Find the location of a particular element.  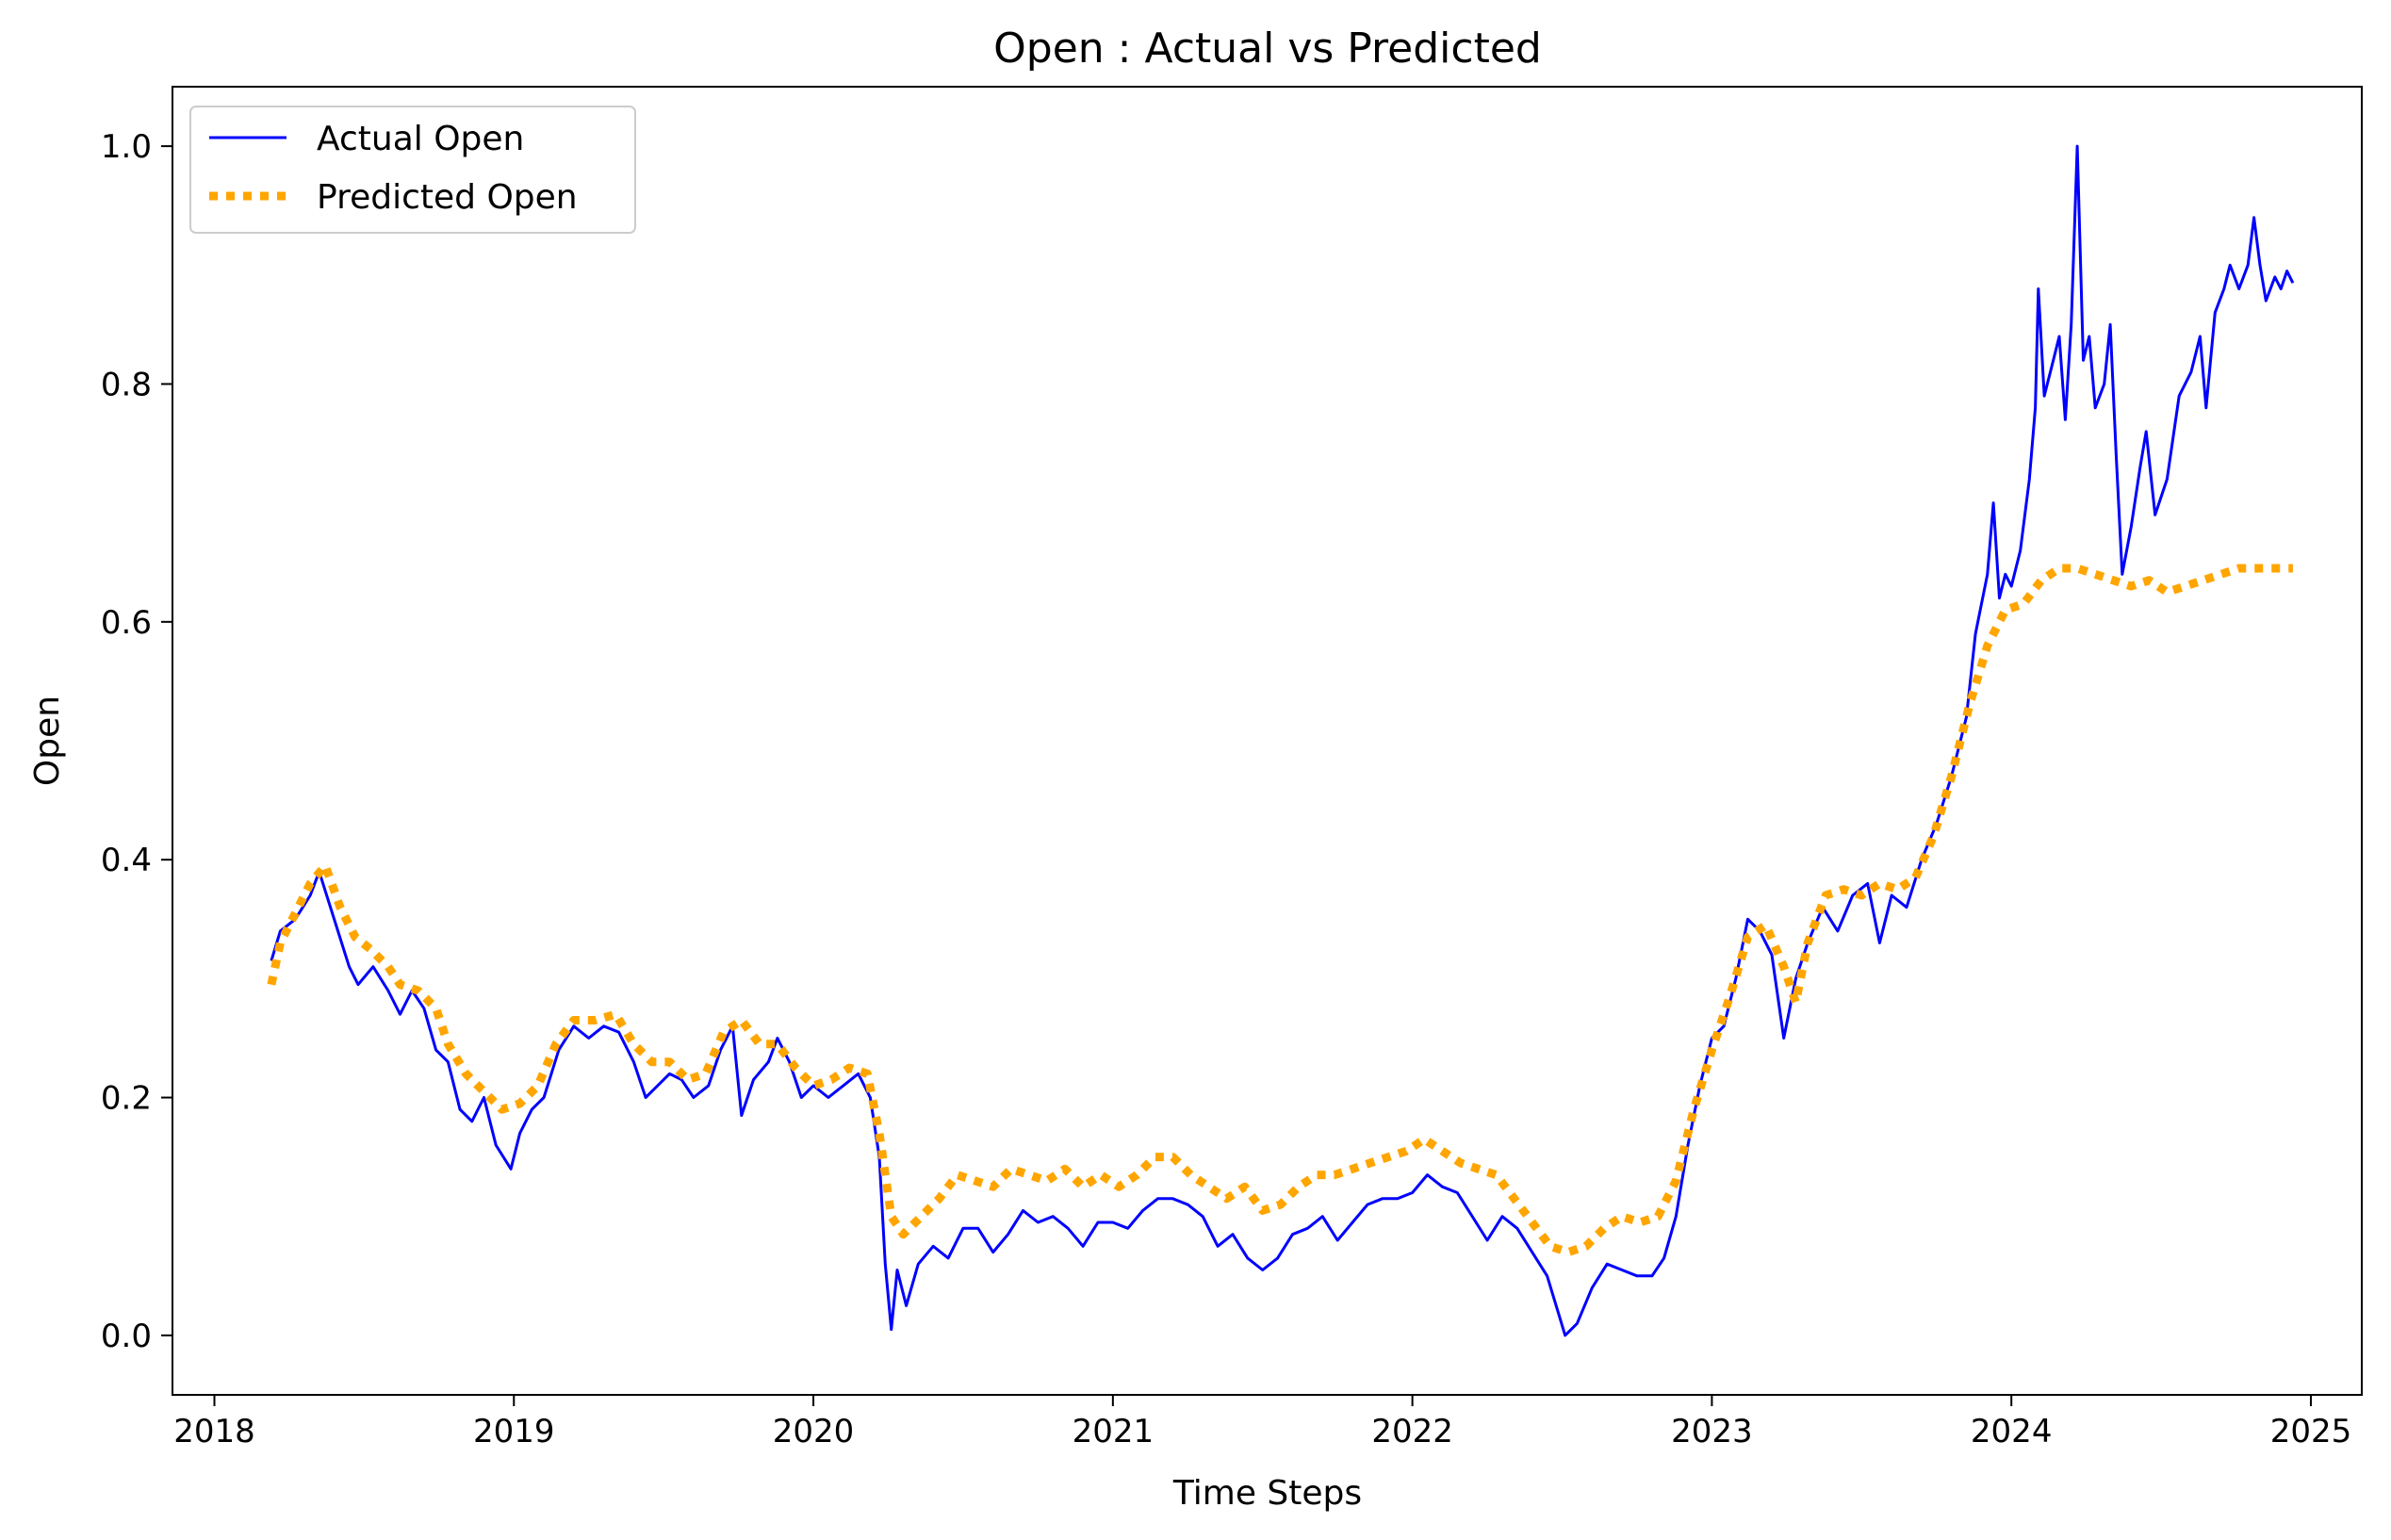

y-axis-label: Open is located at coordinates (47, 741).